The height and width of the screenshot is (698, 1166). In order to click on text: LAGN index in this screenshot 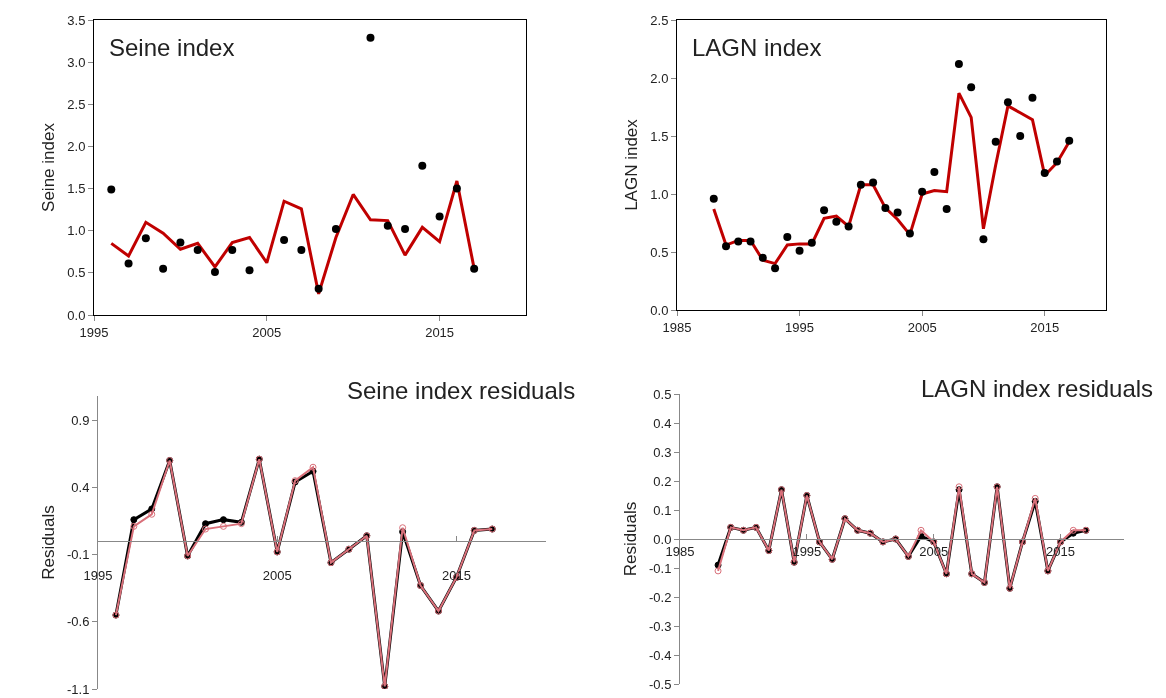, I will do `click(757, 47)`.